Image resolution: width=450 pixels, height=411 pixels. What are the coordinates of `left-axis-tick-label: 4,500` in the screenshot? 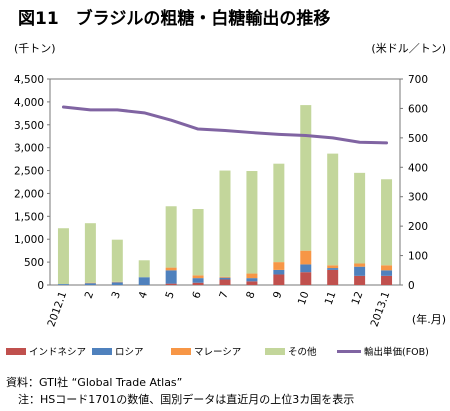 It's located at (29, 80).